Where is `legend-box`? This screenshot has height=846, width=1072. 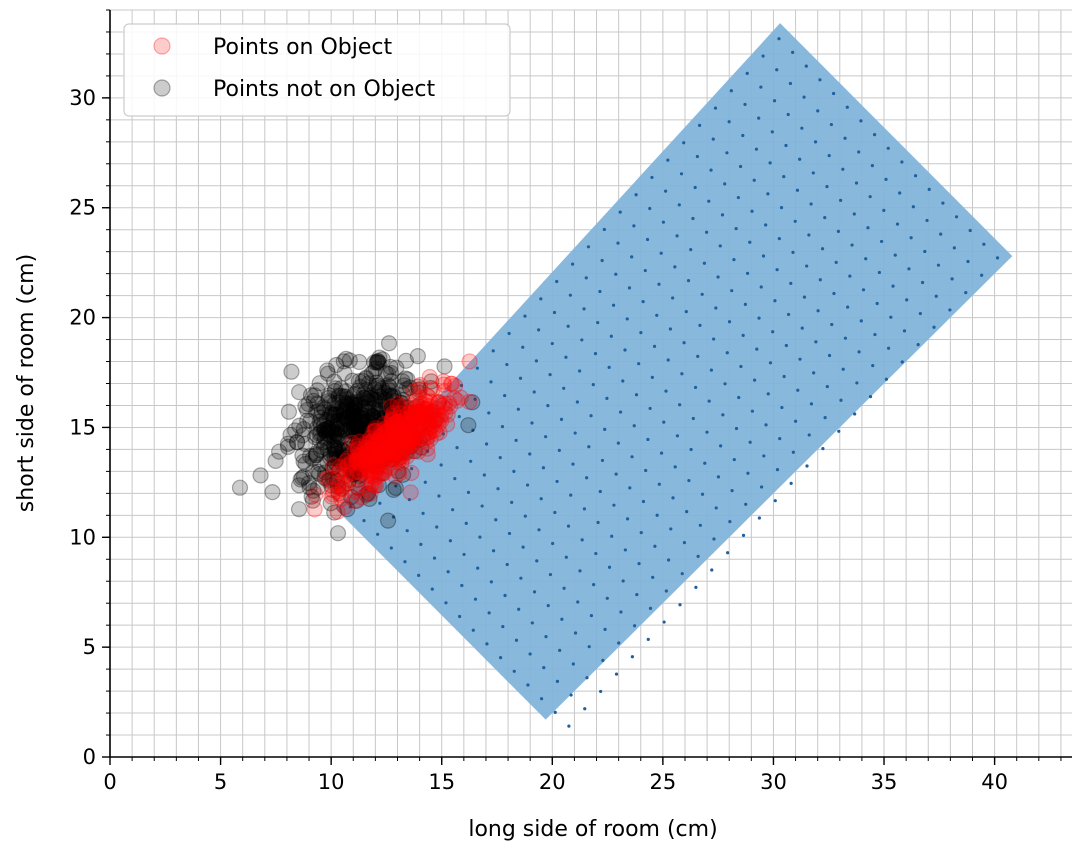 legend-box is located at coordinates (317, 70).